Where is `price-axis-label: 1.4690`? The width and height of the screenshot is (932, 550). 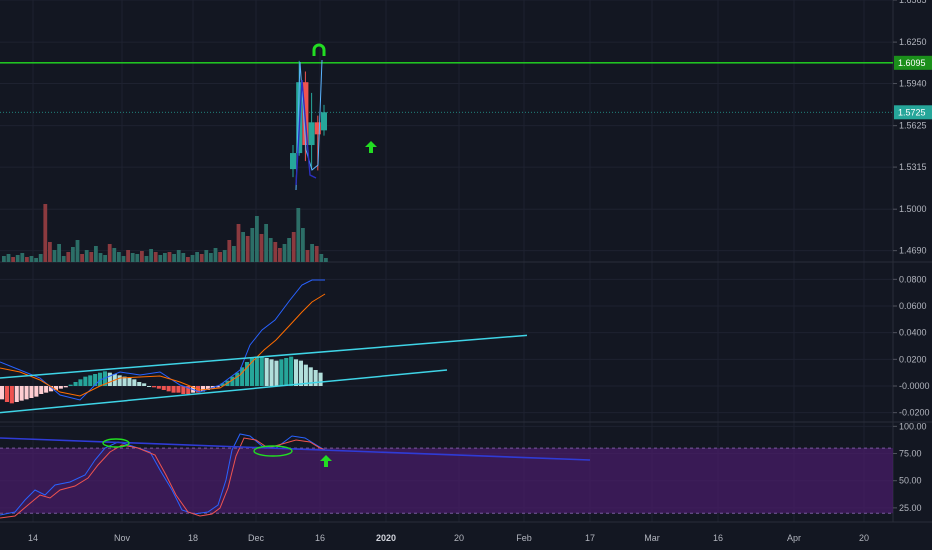
price-axis-label: 1.4690 is located at coordinates (913, 251).